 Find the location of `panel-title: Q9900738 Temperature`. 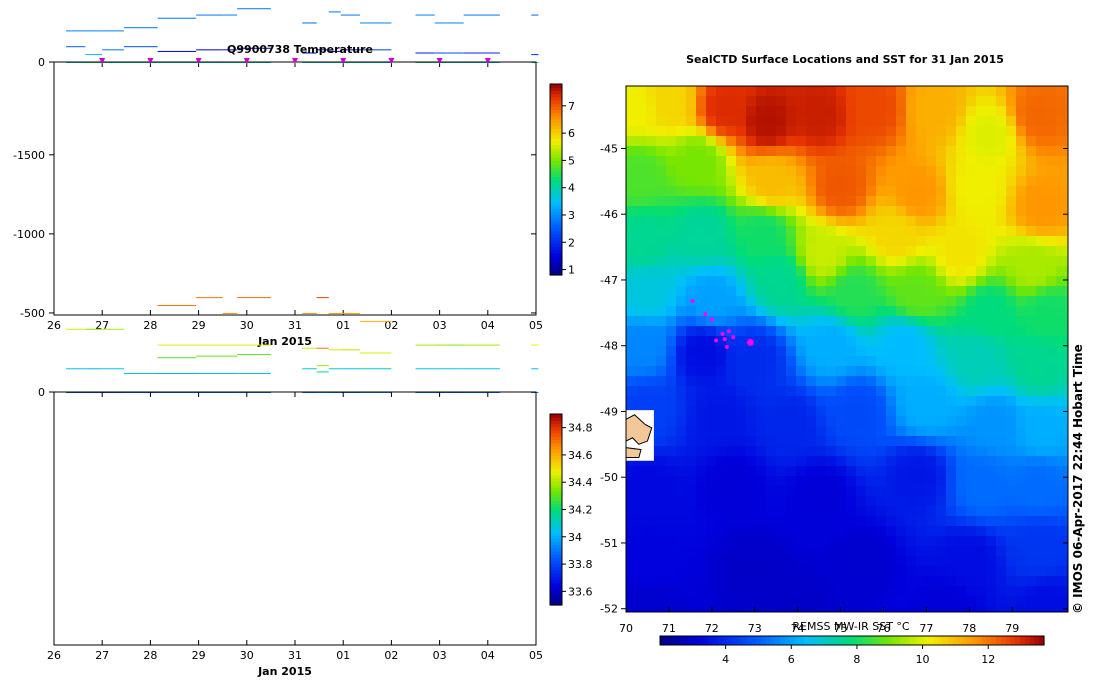

panel-title: Q9900738 Temperature is located at coordinates (300, 49).